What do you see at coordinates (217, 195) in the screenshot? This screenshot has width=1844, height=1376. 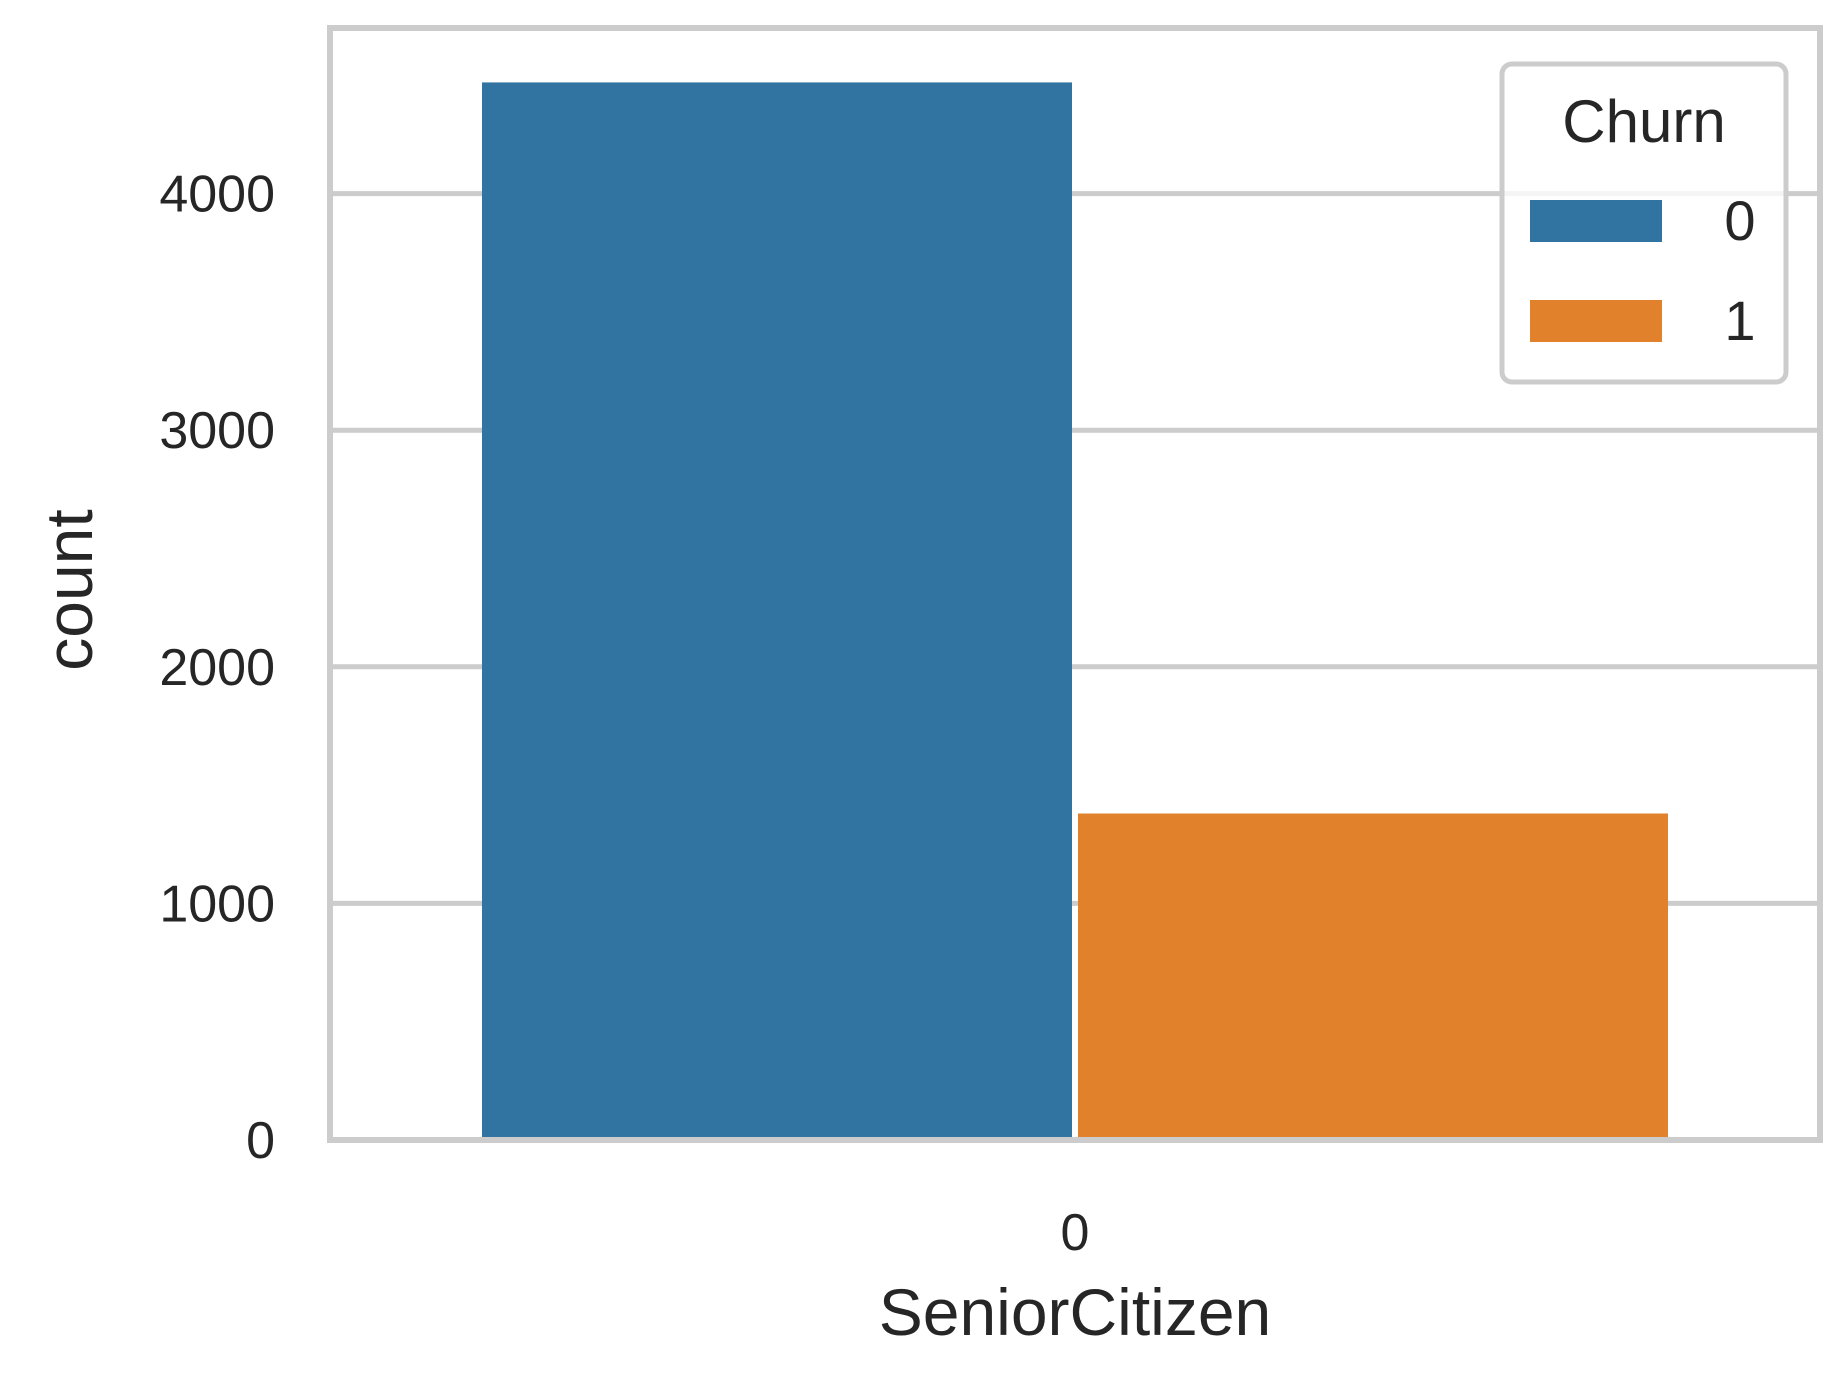 I see `y-tick-label: 4000` at bounding box center [217, 195].